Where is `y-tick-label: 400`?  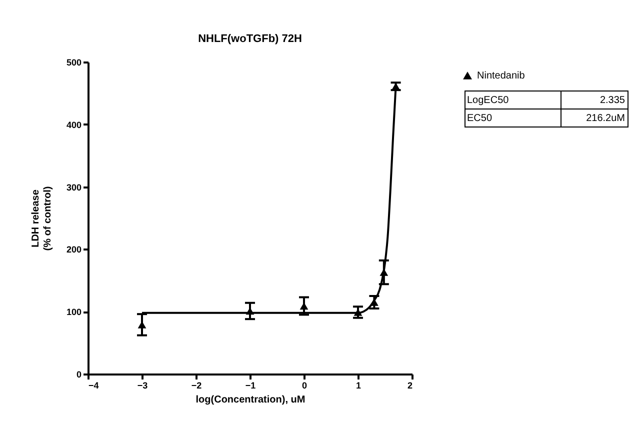
y-tick-label: 400 is located at coordinates (74, 125).